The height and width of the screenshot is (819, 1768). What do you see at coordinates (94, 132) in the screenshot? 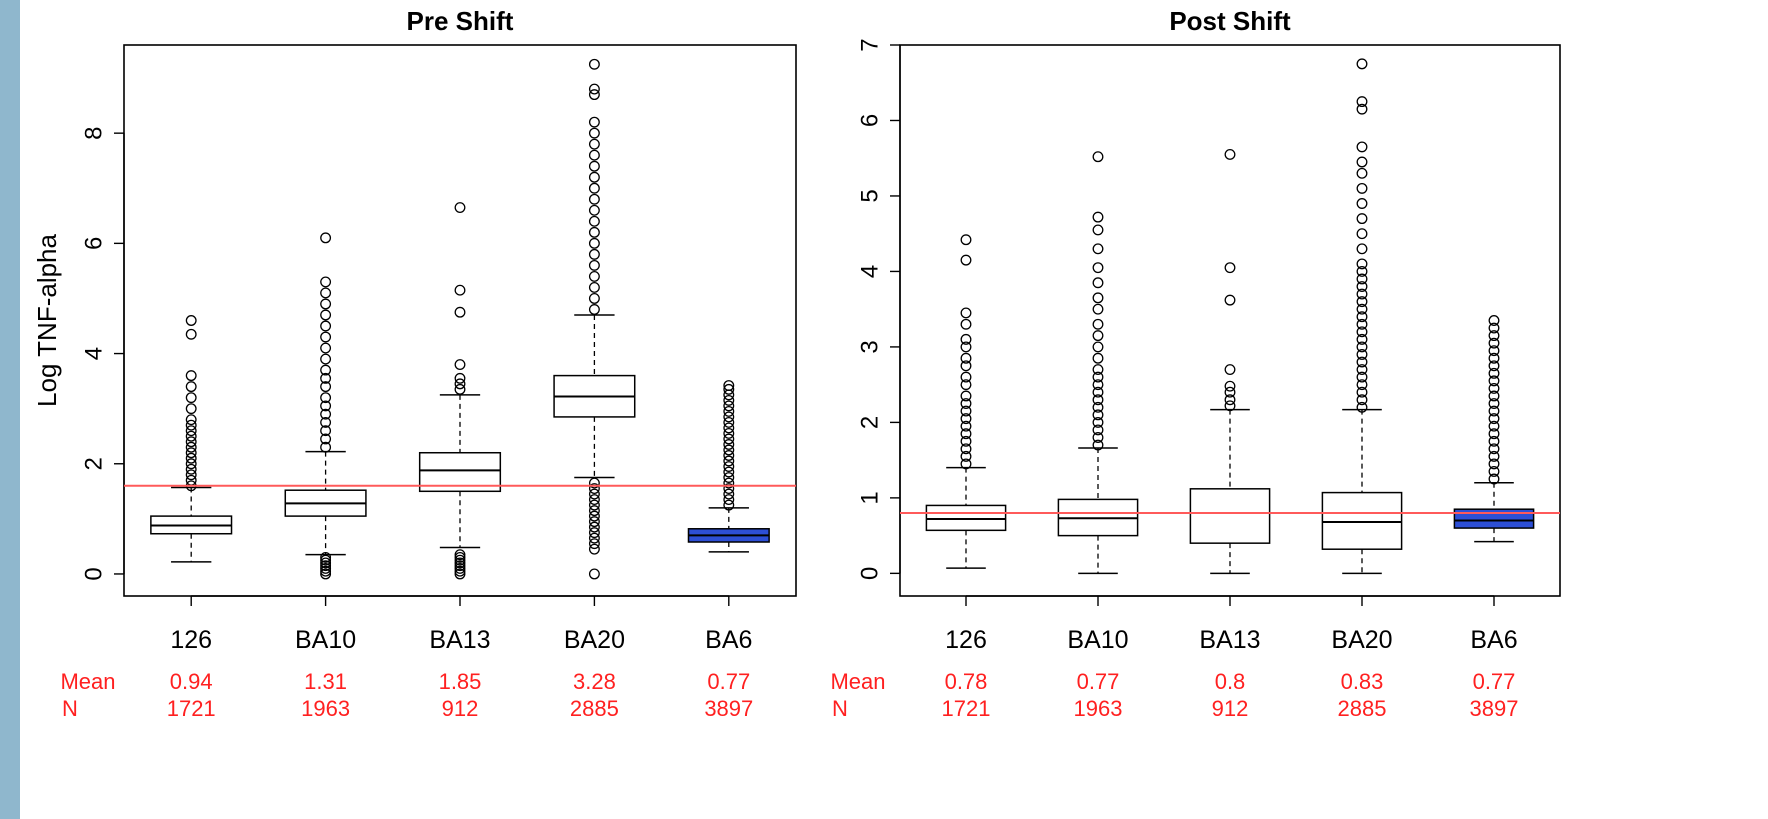
I see `pre-shift-y-tick-label: 8` at bounding box center [94, 132].